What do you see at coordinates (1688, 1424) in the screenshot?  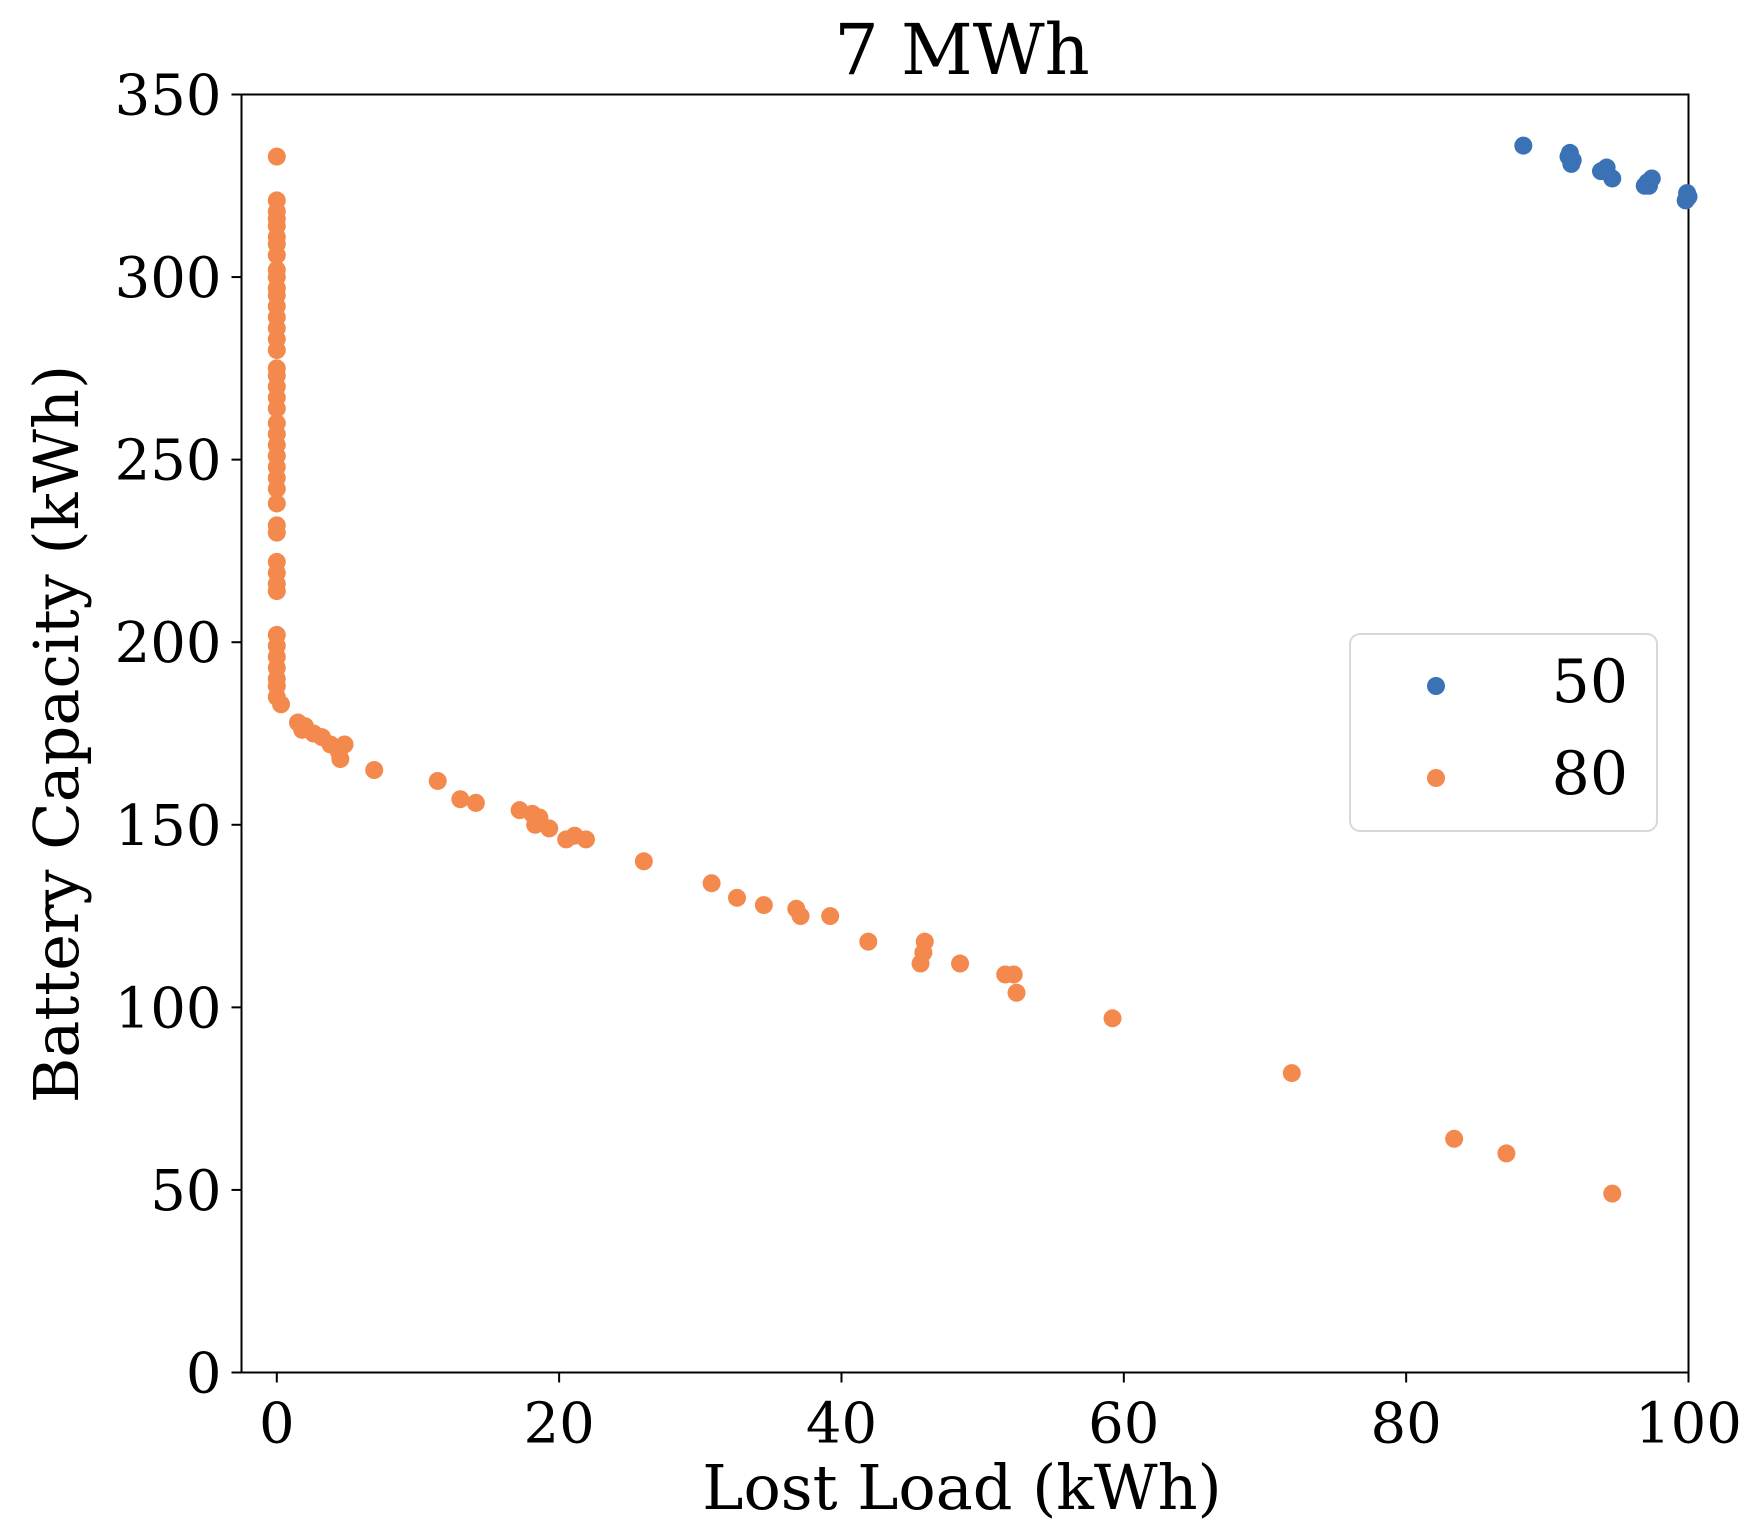 I see `x-tick-label: 100` at bounding box center [1688, 1424].